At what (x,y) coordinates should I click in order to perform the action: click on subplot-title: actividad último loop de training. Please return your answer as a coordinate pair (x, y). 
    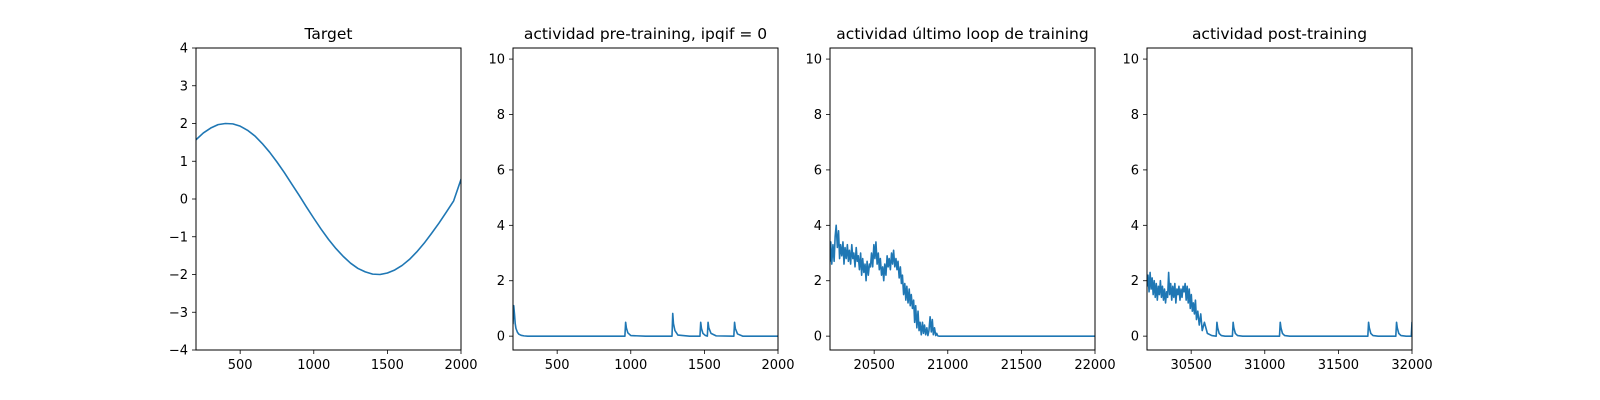
    Looking at the image, I should click on (962, 34).